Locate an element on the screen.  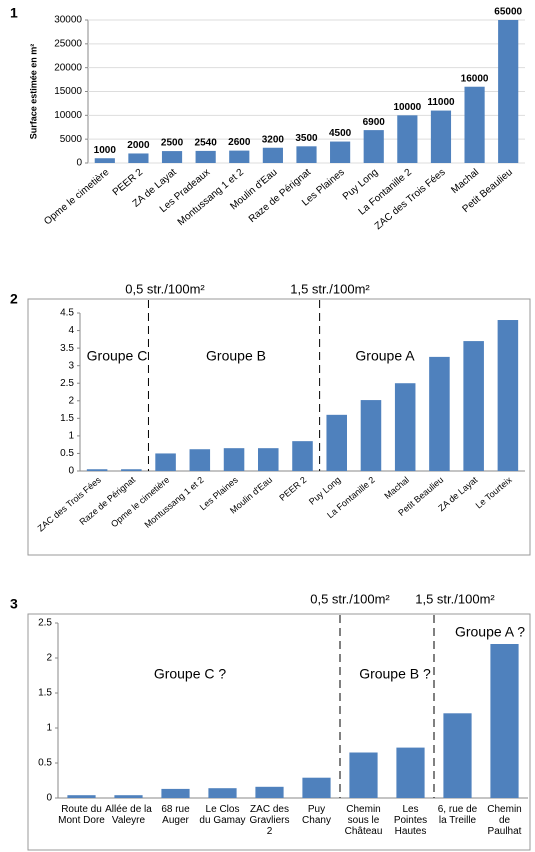
value-label: 6900 is located at coordinates (374, 122).